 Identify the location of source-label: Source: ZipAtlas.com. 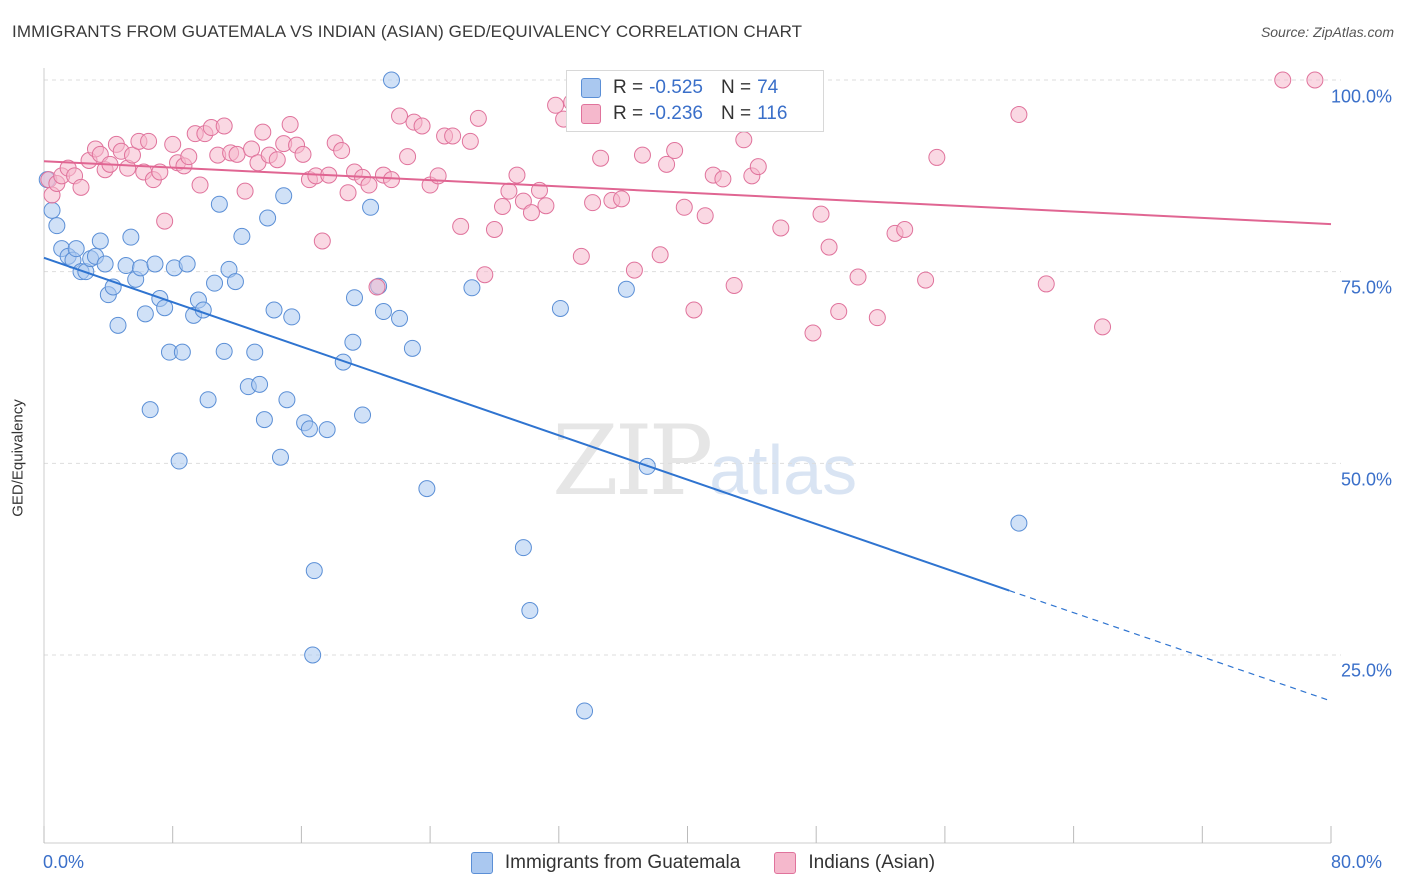
(1327, 32).